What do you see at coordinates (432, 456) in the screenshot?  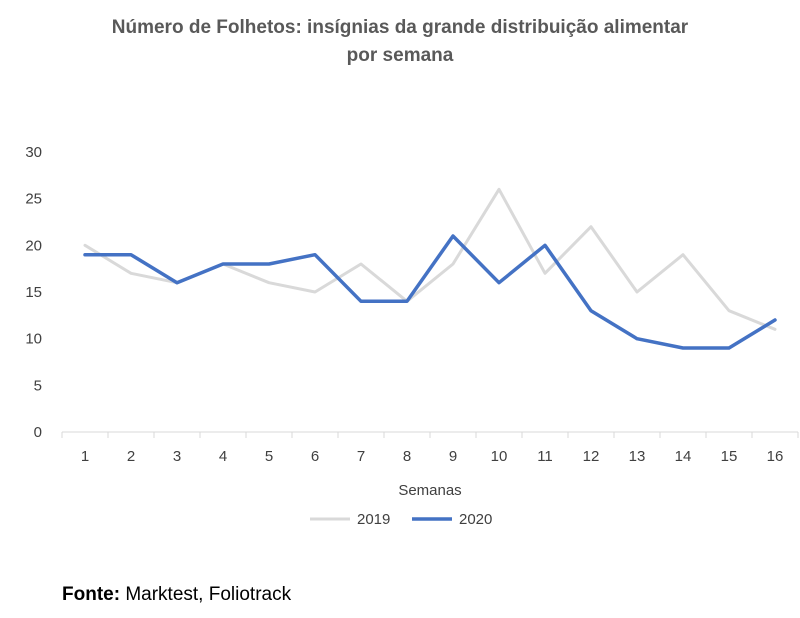 I see `x-axis-ticks: 1 2 3 4 5 6 7 8 9 10 11 12 13 14 15 16` at bounding box center [432, 456].